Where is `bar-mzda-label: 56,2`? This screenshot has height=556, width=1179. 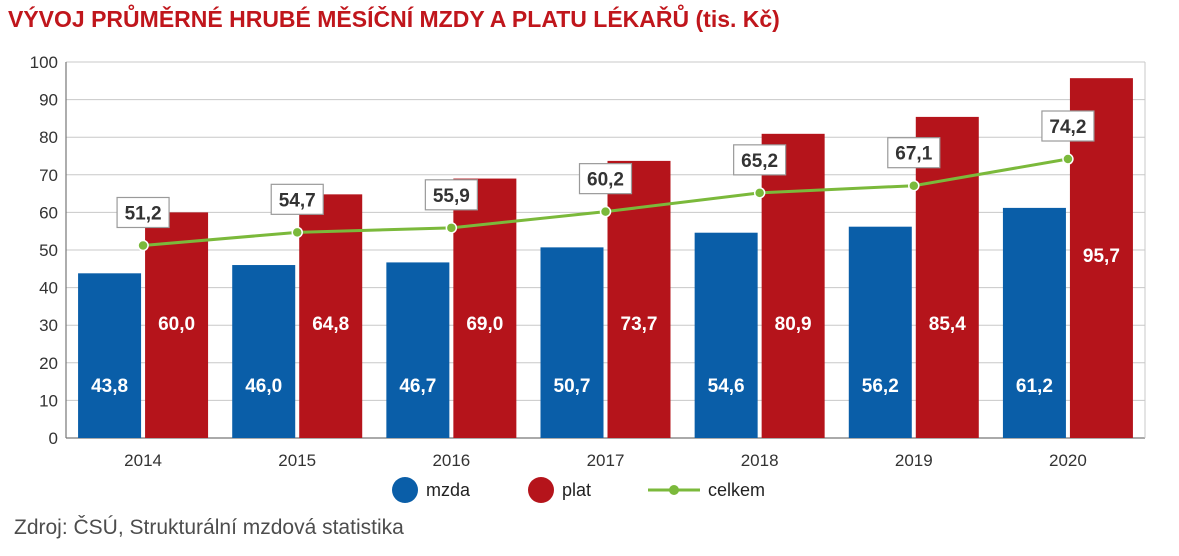
bar-mzda-label: 56,2 is located at coordinates (880, 386).